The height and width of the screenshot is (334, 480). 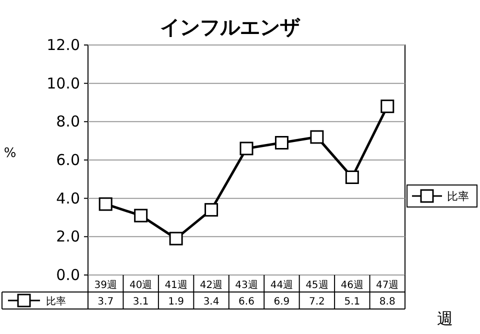 I want to click on legend-label: 比率, so click(x=458, y=196).